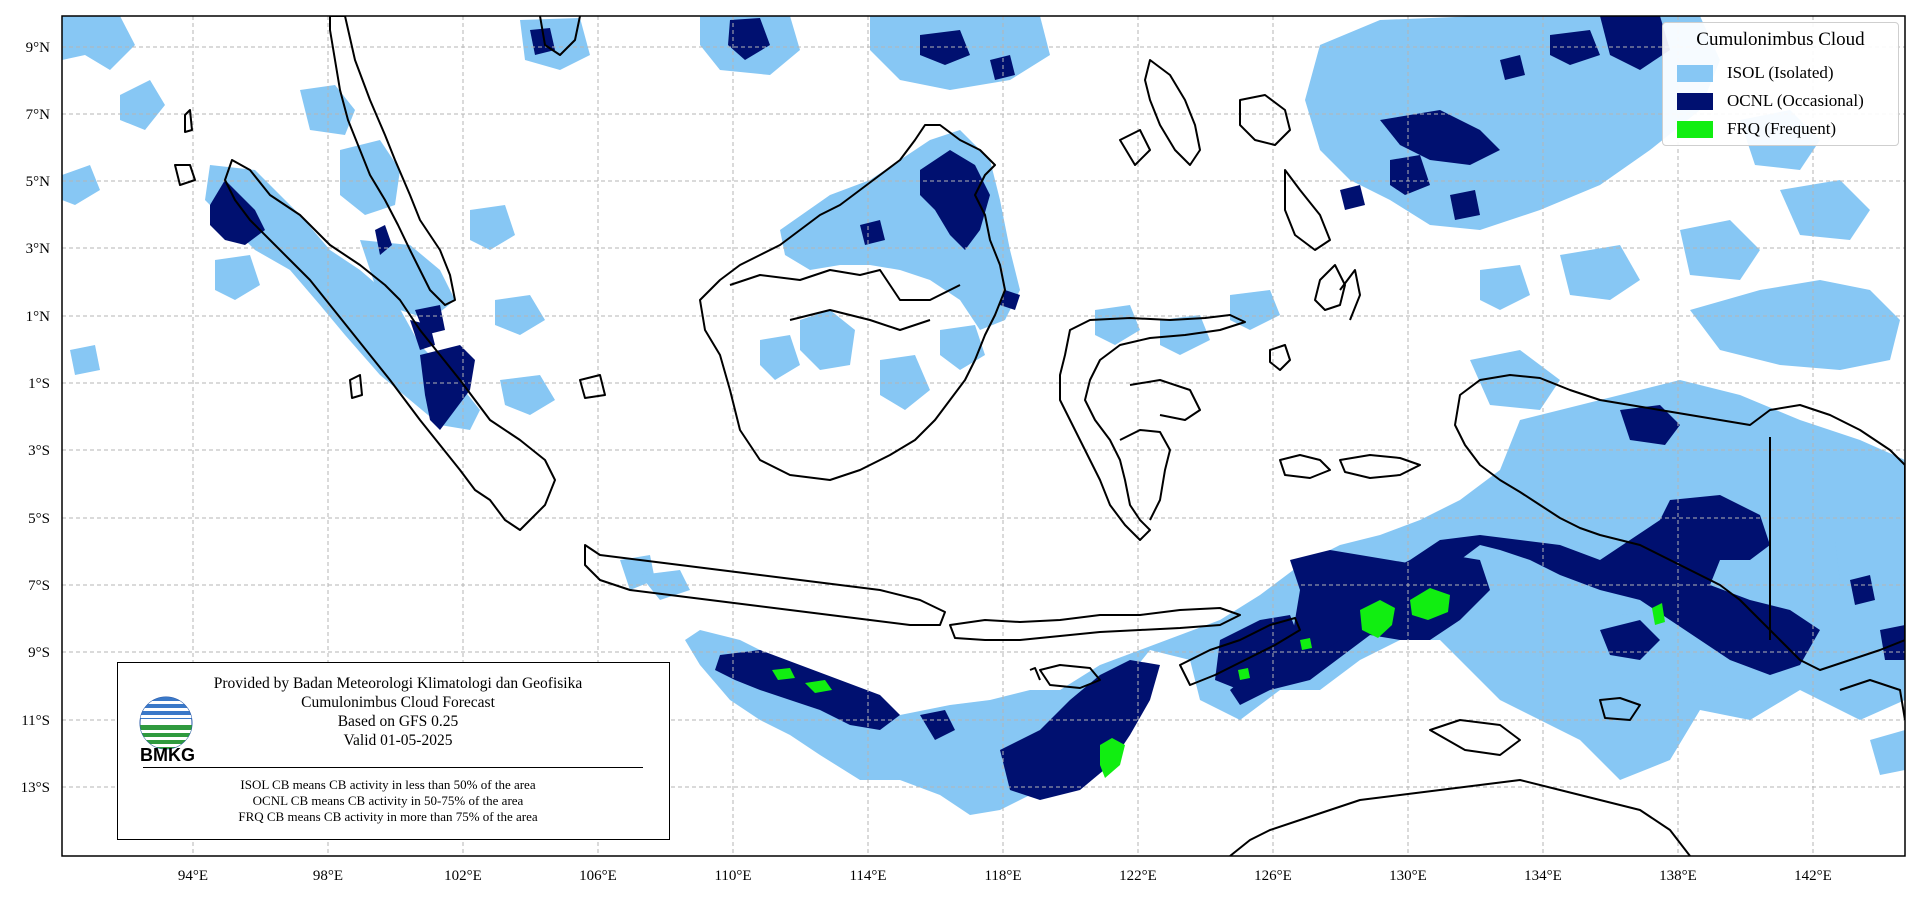 This screenshot has width=1920, height=897. What do you see at coordinates (38, 249) in the screenshot?
I see `lat-label: 3°N` at bounding box center [38, 249].